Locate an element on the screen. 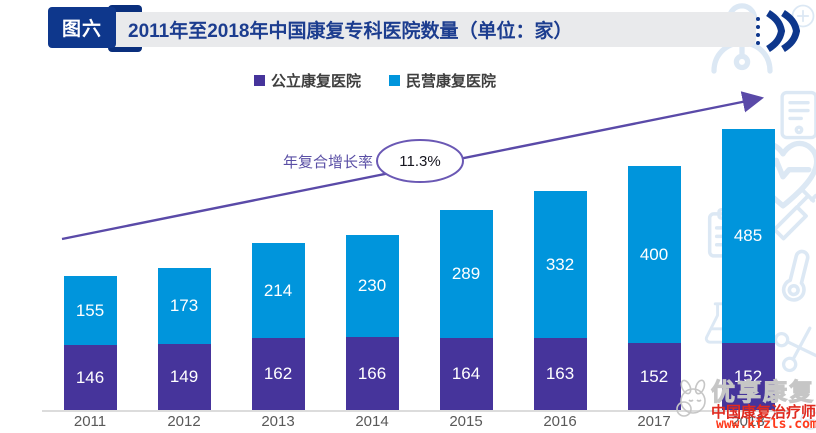 This screenshot has width=816, height=433. x-axis-label-2016: 2016 is located at coordinates (560, 421).